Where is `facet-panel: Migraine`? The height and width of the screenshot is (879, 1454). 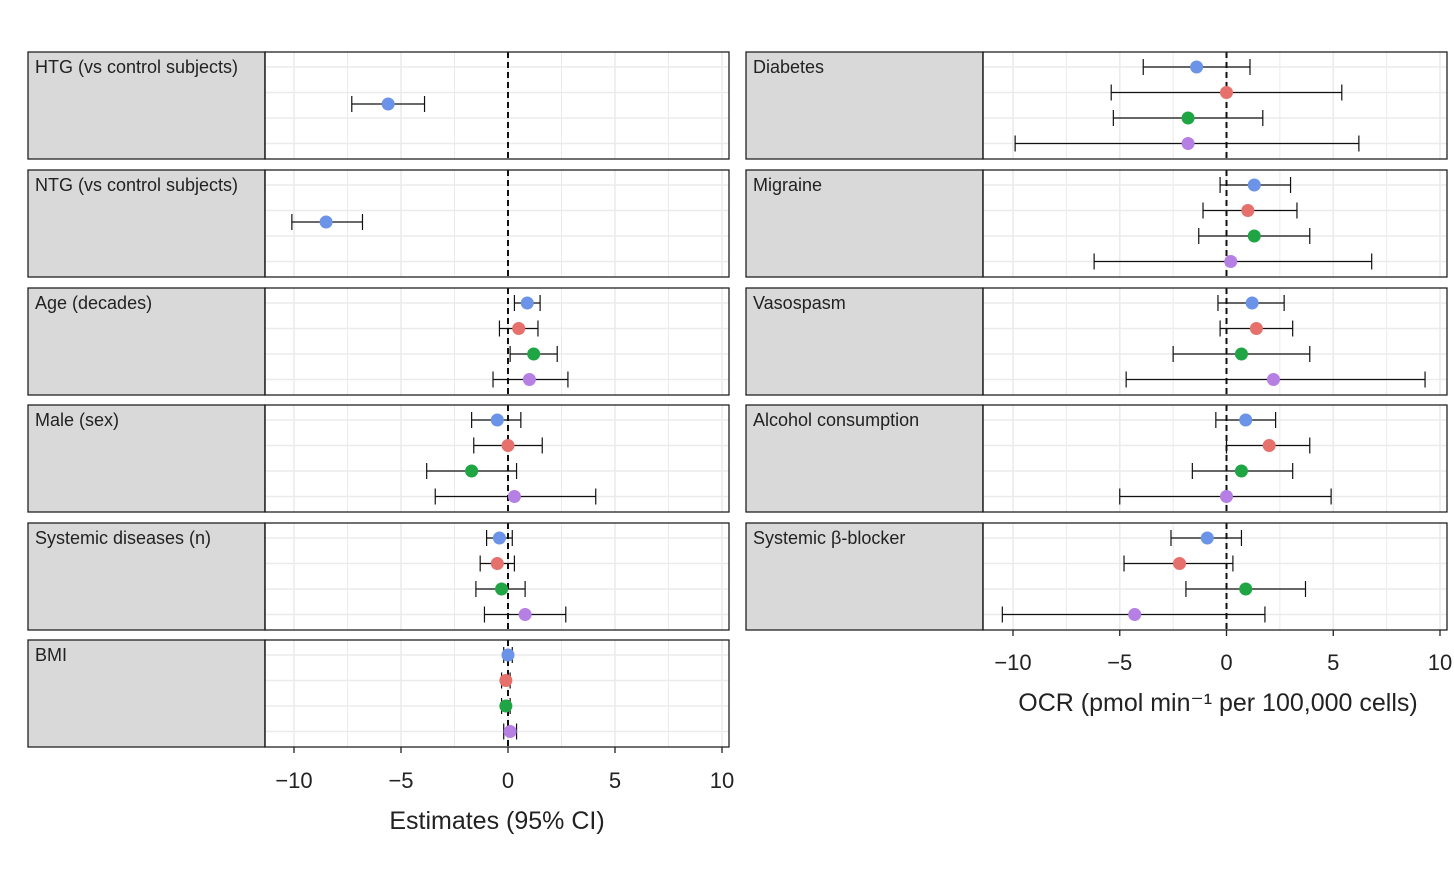
facet-panel: Migraine is located at coordinates (1096, 223).